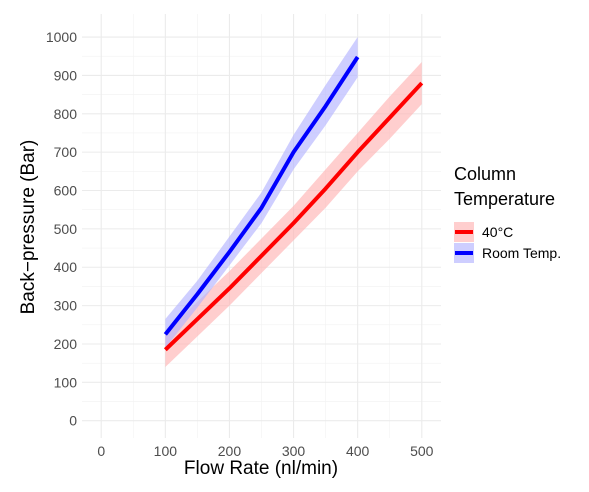 The height and width of the screenshot is (492, 589). What do you see at coordinates (358, 451) in the screenshot?
I see `x-tick-label: 400` at bounding box center [358, 451].